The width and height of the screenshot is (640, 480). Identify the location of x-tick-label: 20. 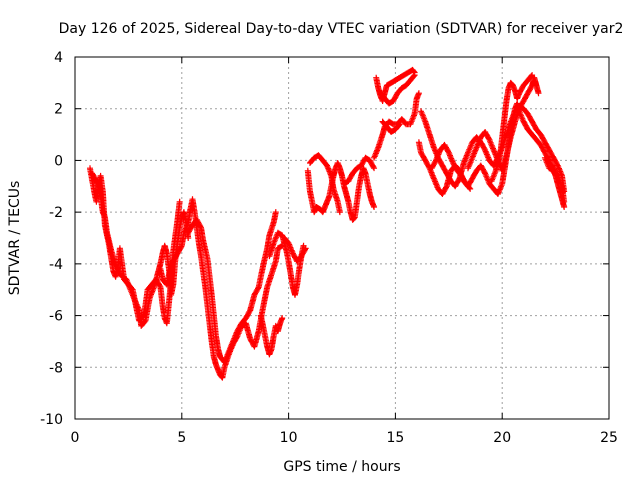
(502, 438).